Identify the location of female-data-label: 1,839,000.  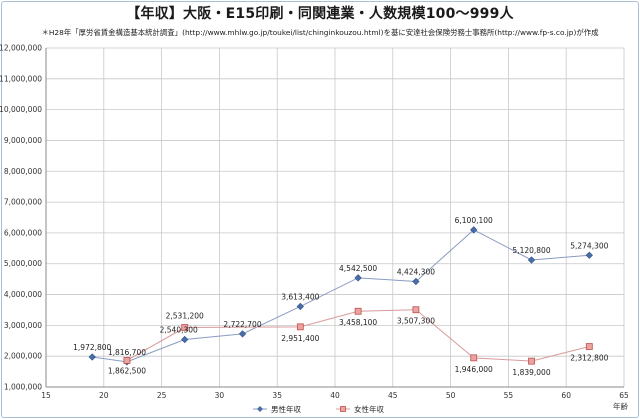
(531, 372).